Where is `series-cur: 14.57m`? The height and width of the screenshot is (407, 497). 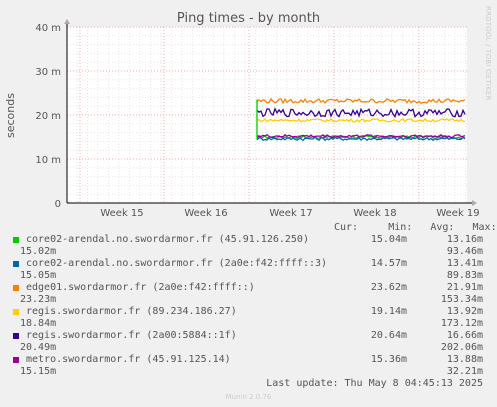
series-cur: 14.57m is located at coordinates (388, 263).